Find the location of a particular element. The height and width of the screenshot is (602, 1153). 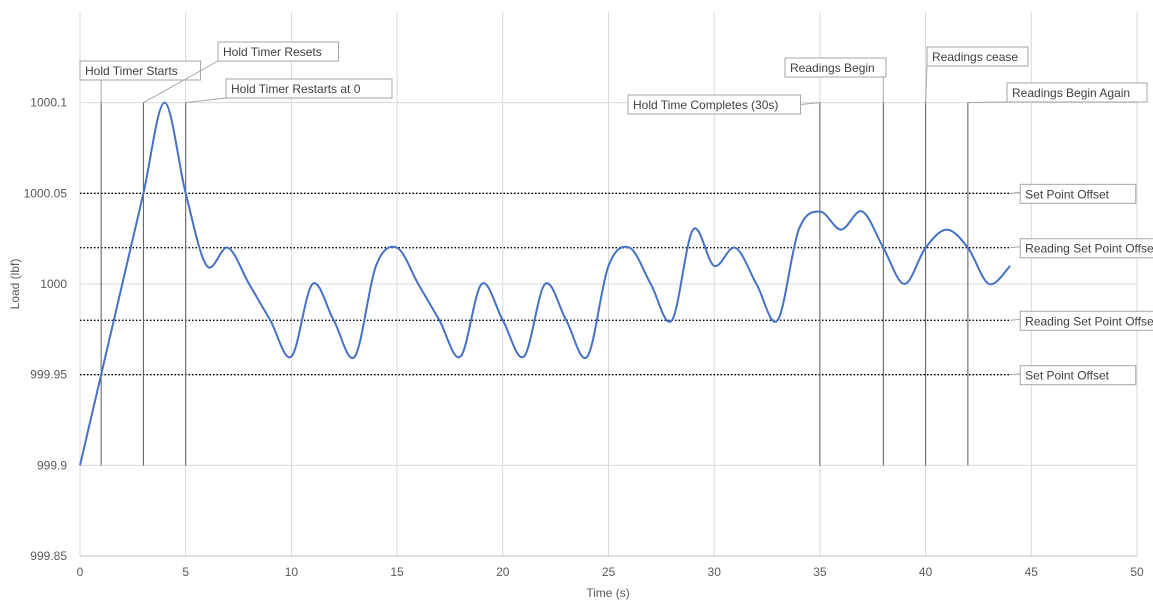

event-label: Hold Timer Resets is located at coordinates (272, 52).